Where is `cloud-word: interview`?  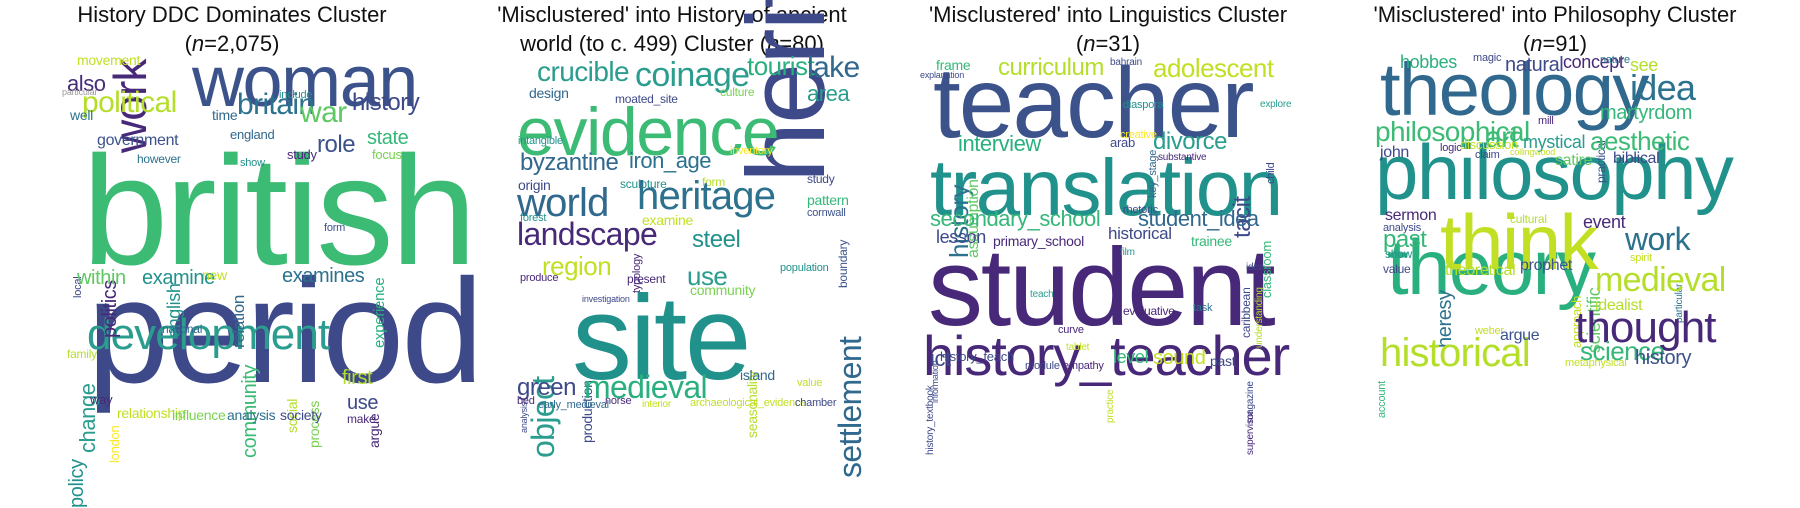 cloud-word: interview is located at coordinates (999, 143).